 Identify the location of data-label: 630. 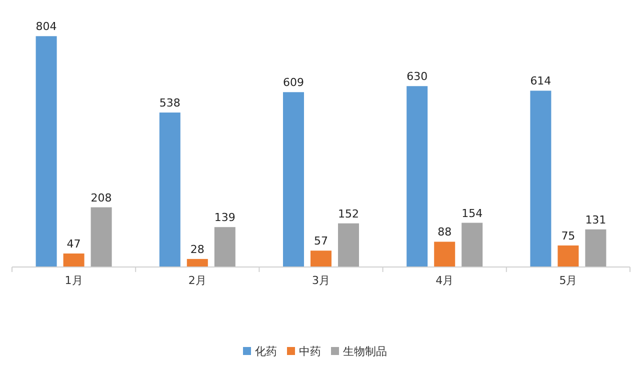
(417, 77).